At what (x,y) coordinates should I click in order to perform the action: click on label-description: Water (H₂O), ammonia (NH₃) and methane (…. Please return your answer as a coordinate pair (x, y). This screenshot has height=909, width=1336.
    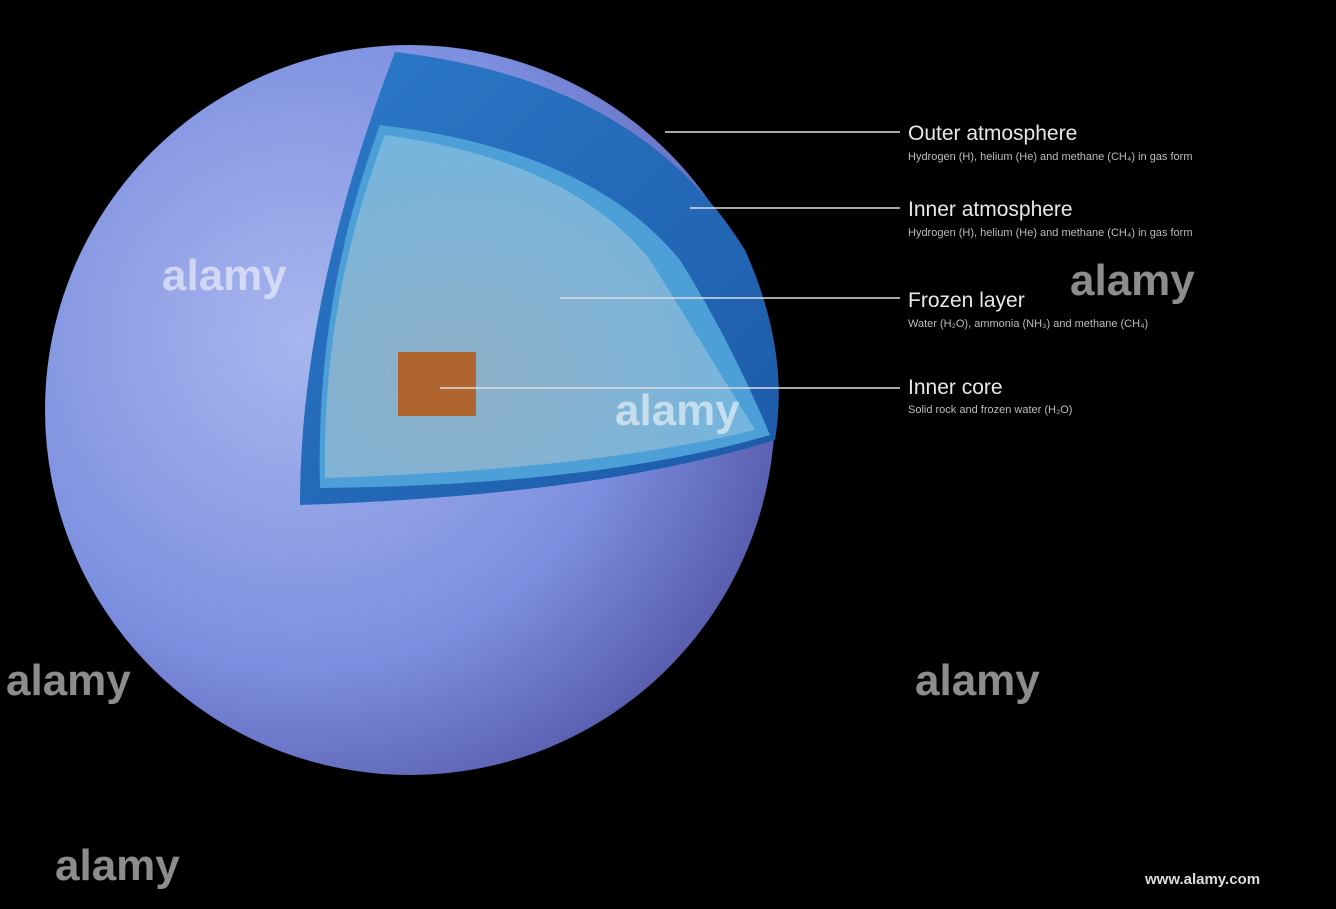
    Looking at the image, I should click on (1028, 324).